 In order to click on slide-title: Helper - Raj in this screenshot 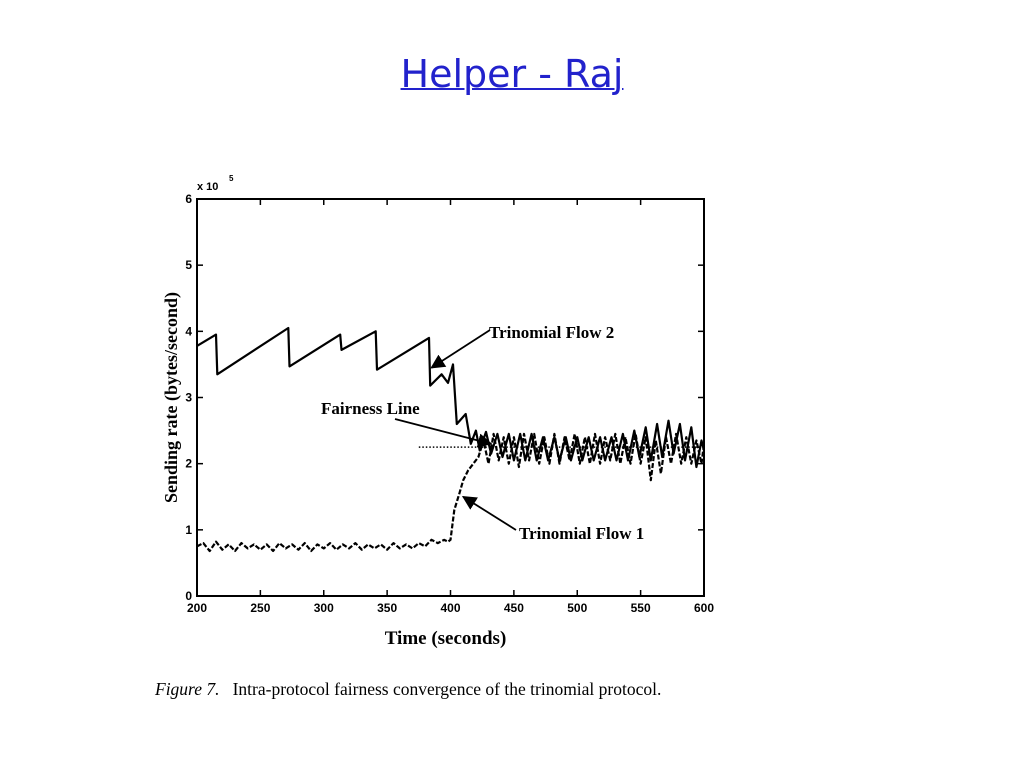, I will do `click(512, 74)`.